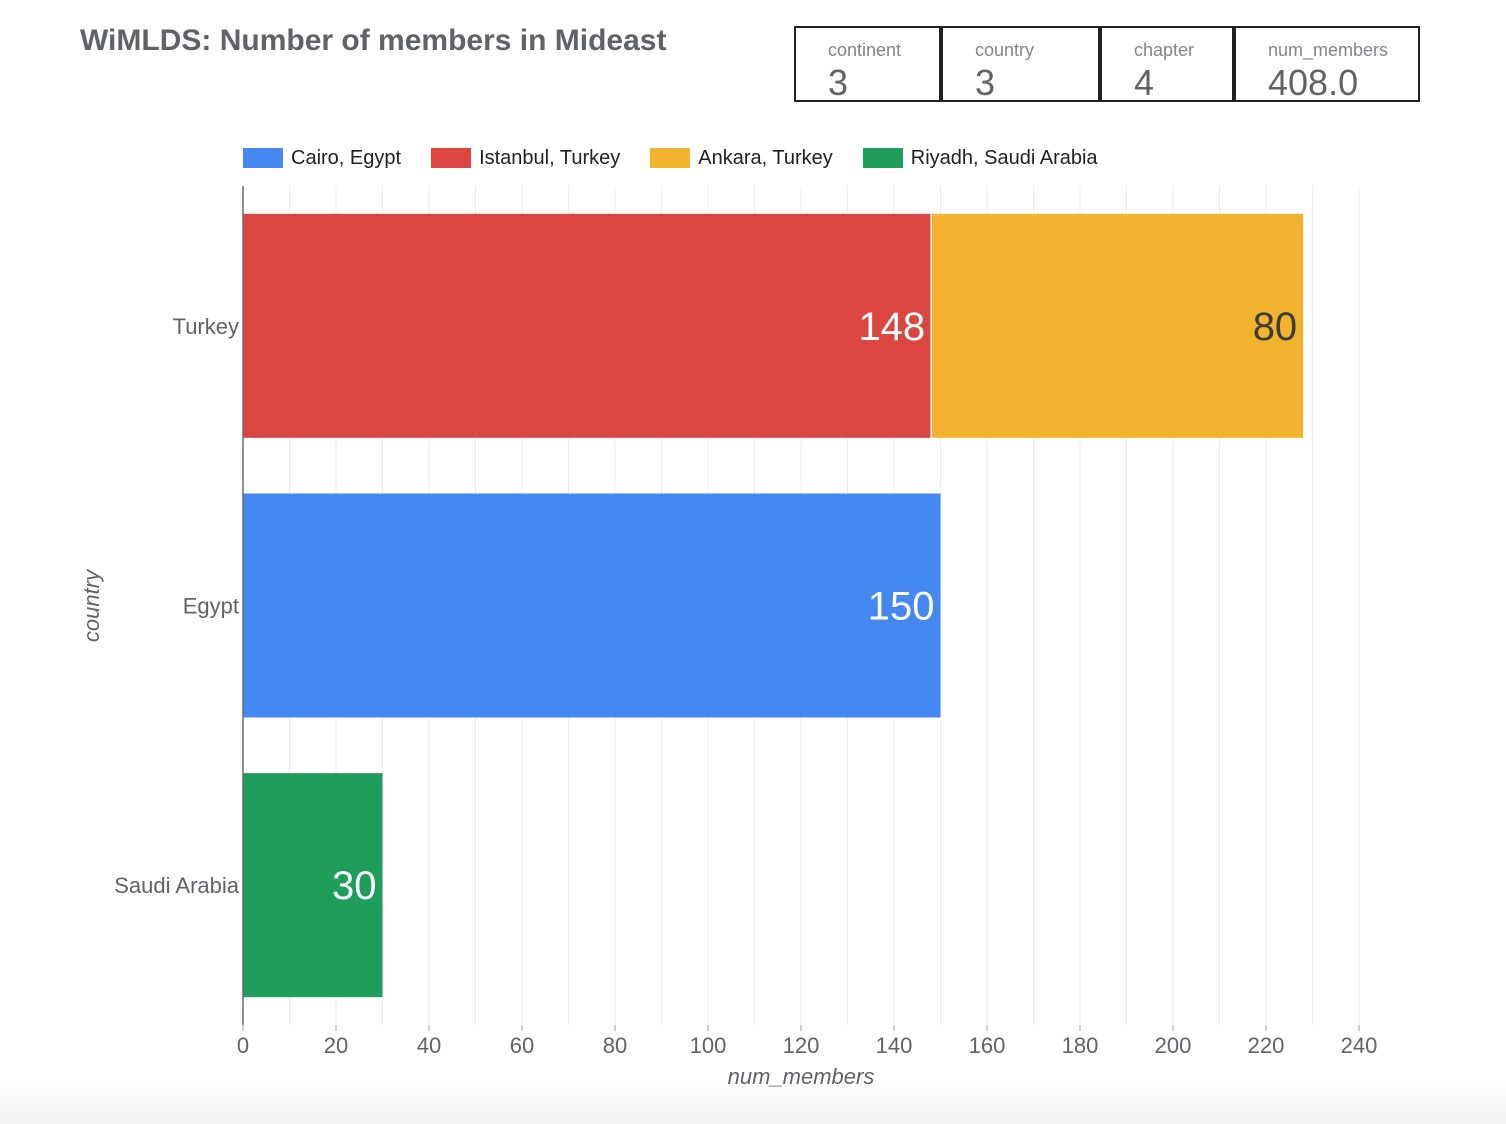 The height and width of the screenshot is (1124, 1506). I want to click on legend-item-cairo: Cairo, Egypt, so click(322, 158).